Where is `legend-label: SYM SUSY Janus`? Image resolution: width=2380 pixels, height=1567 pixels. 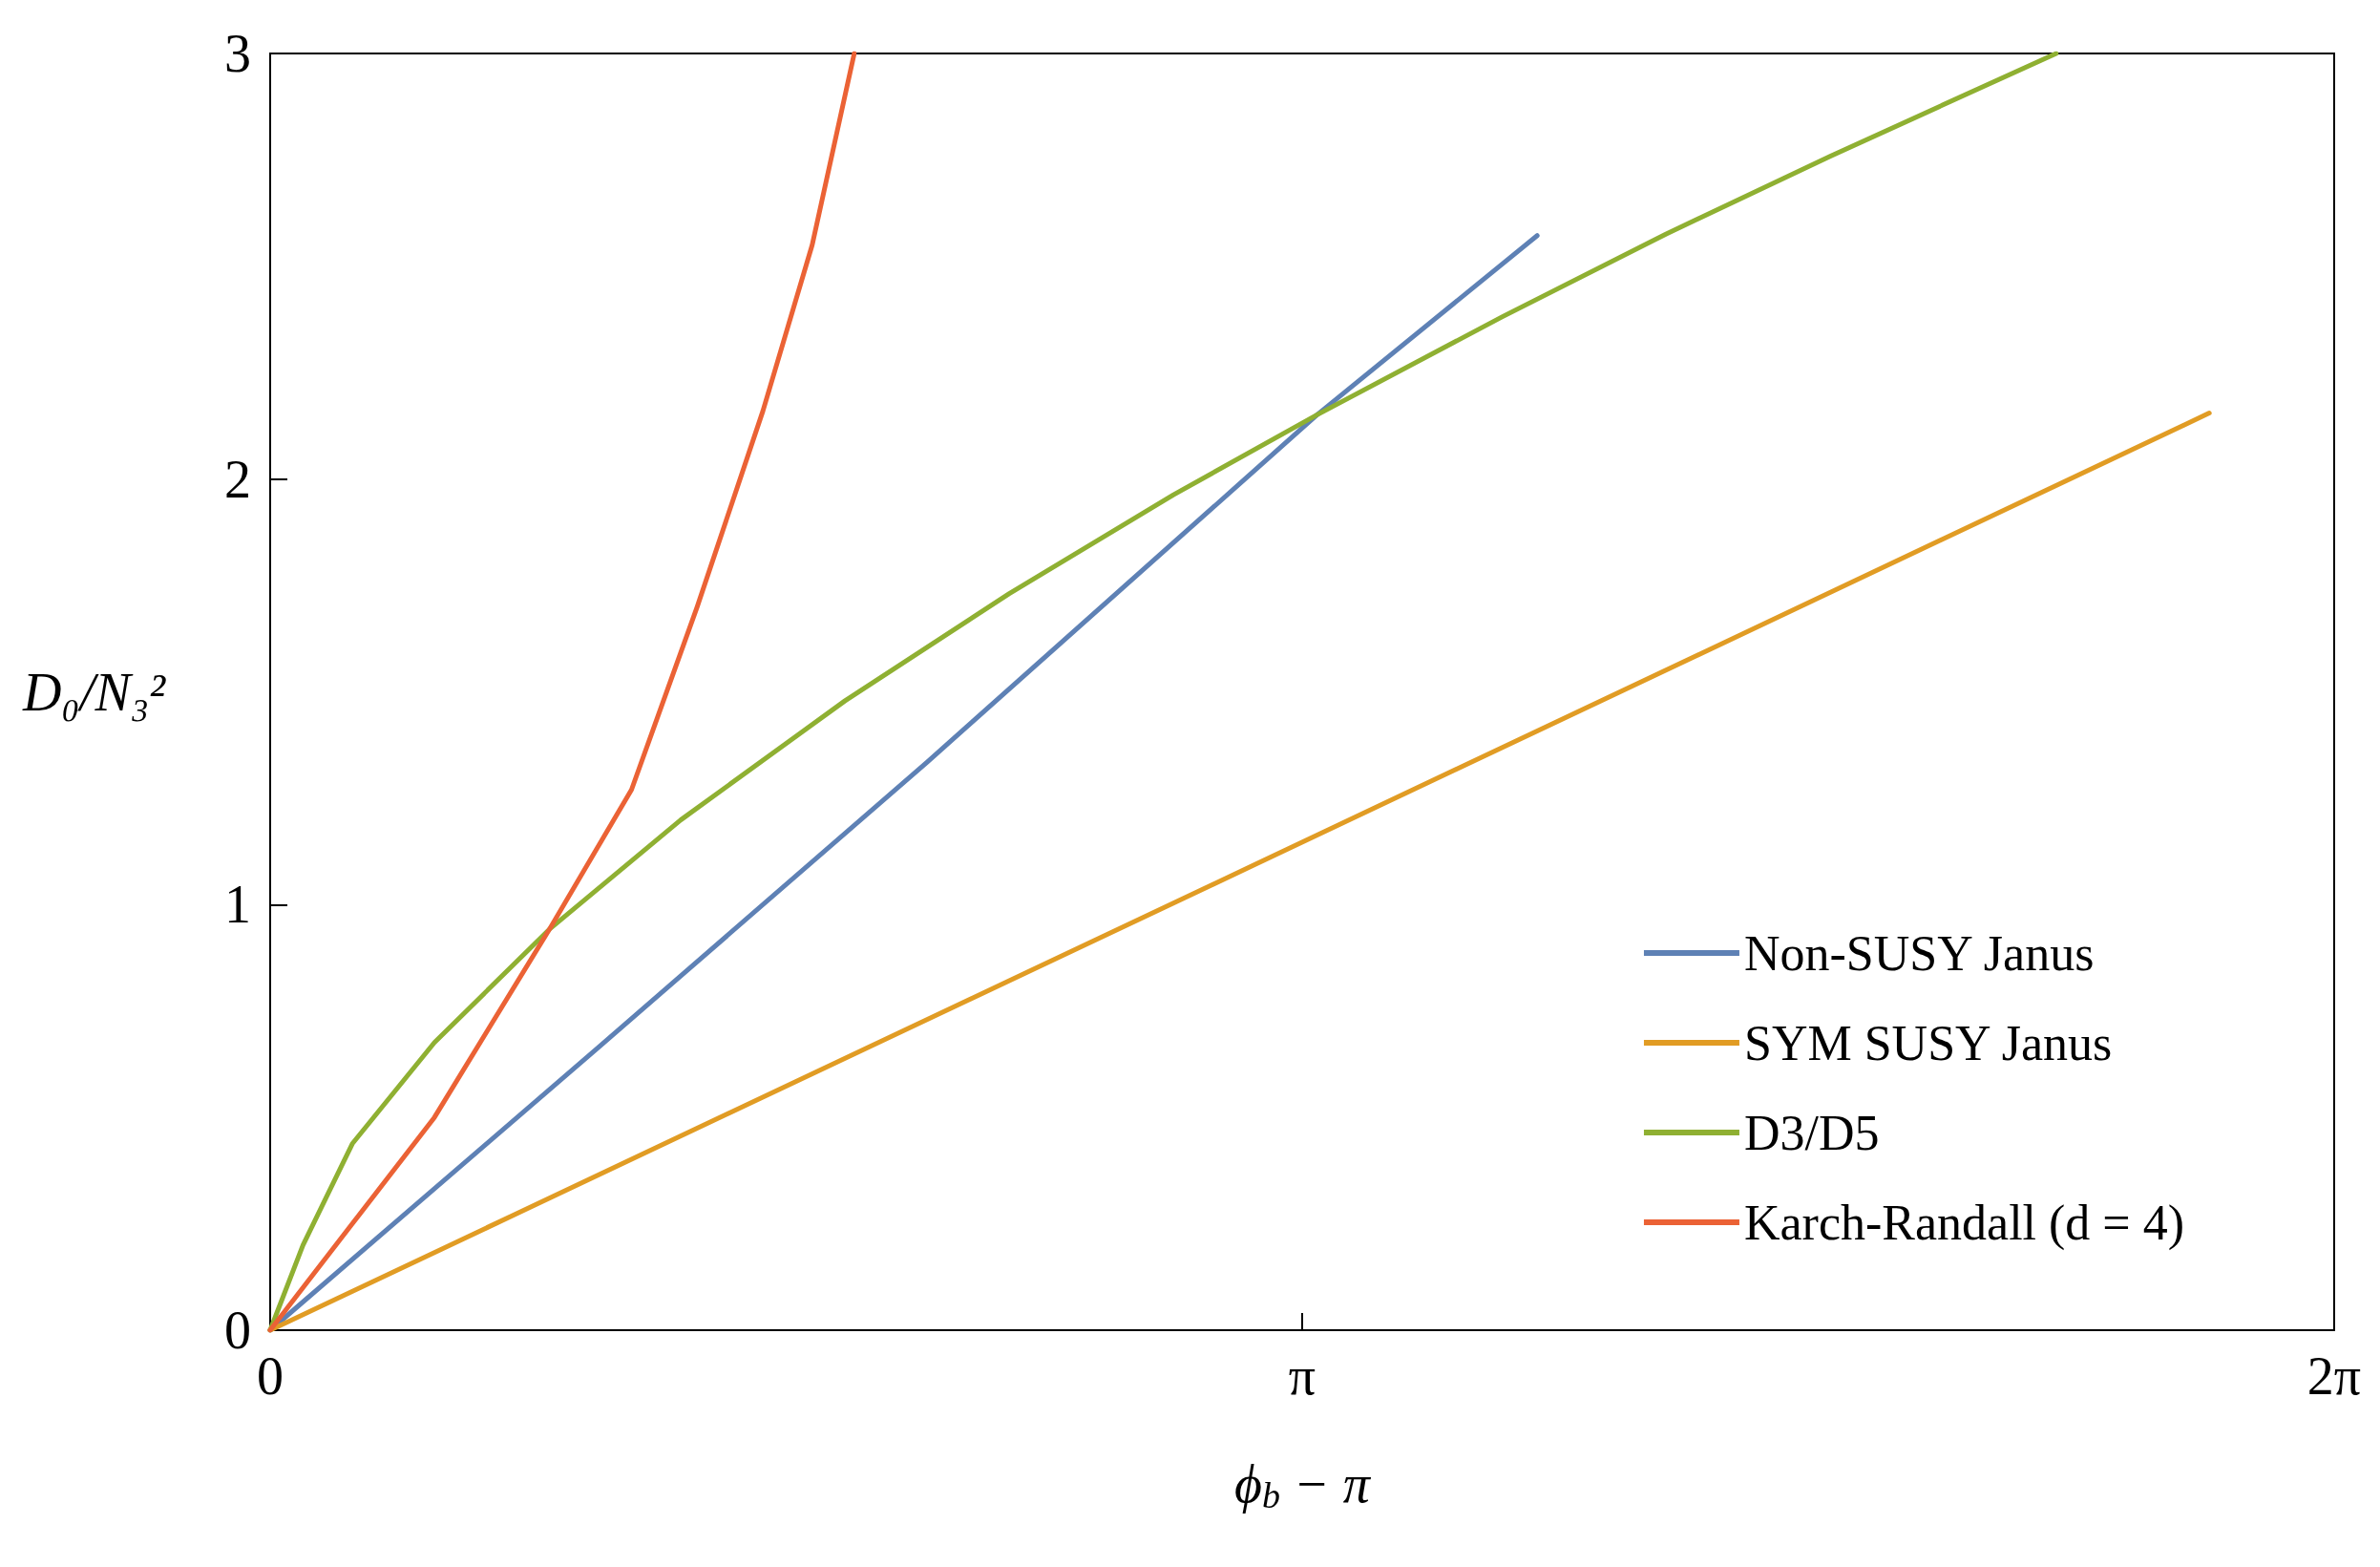
legend-label: SYM SUSY Janus is located at coordinates (1928, 1042).